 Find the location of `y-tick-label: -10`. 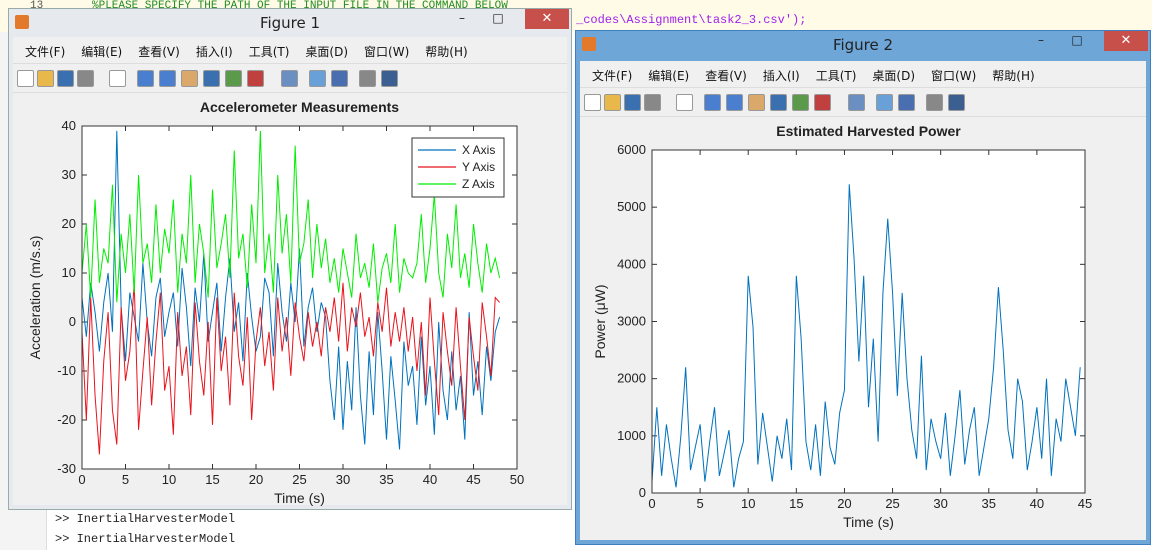

y-tick-label: -10 is located at coordinates (66, 370).